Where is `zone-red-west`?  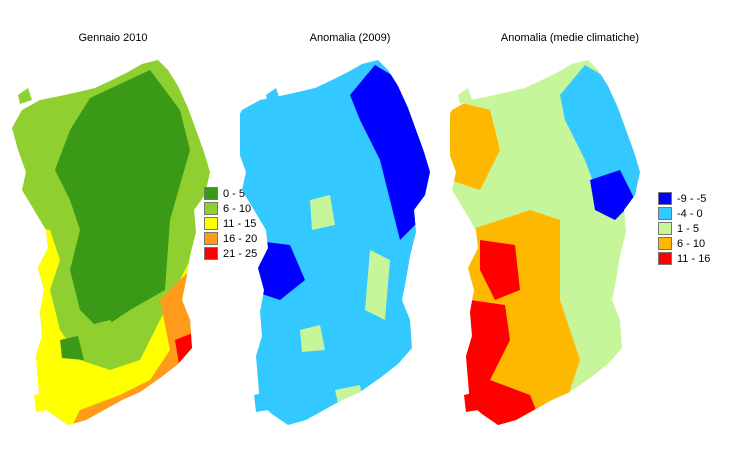 zone-red-west is located at coordinates (500, 270).